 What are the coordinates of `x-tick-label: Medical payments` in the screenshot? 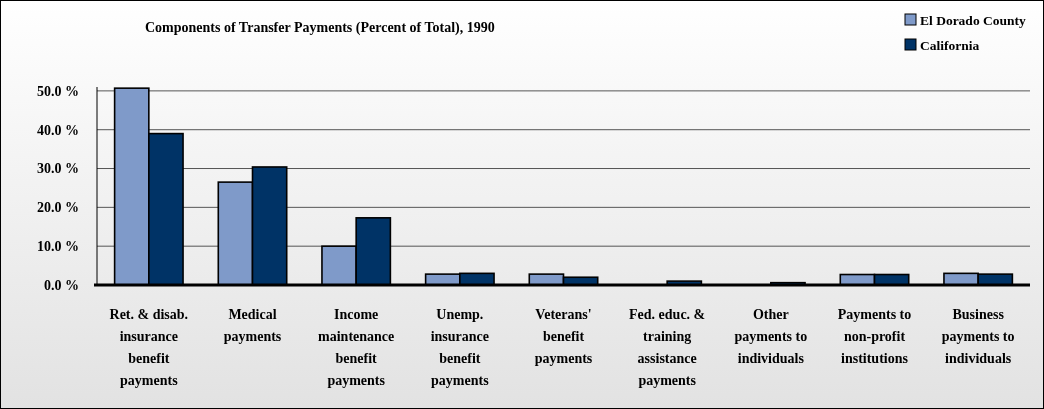 It's located at (252, 325).